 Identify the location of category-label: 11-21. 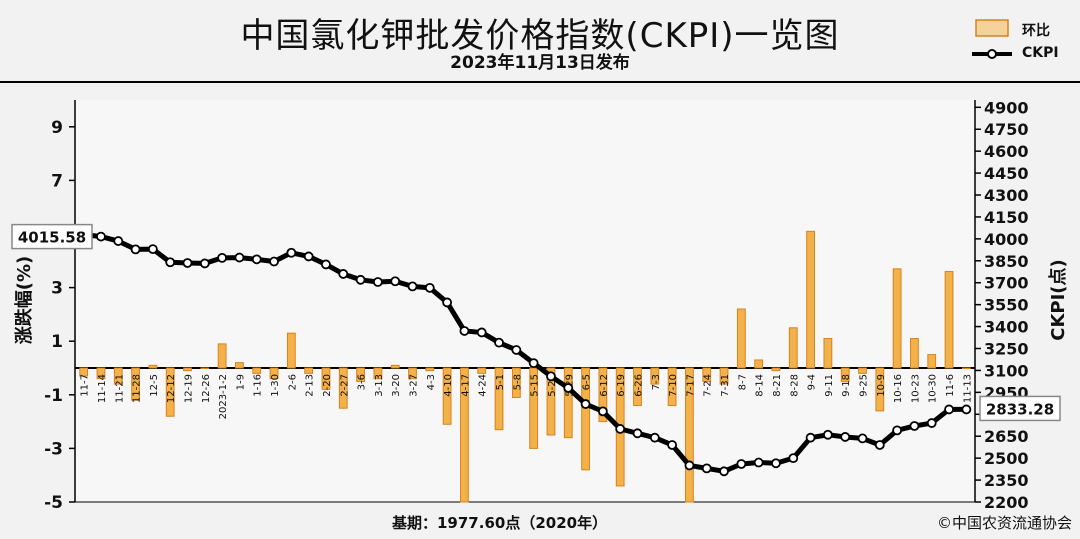
(119, 388).